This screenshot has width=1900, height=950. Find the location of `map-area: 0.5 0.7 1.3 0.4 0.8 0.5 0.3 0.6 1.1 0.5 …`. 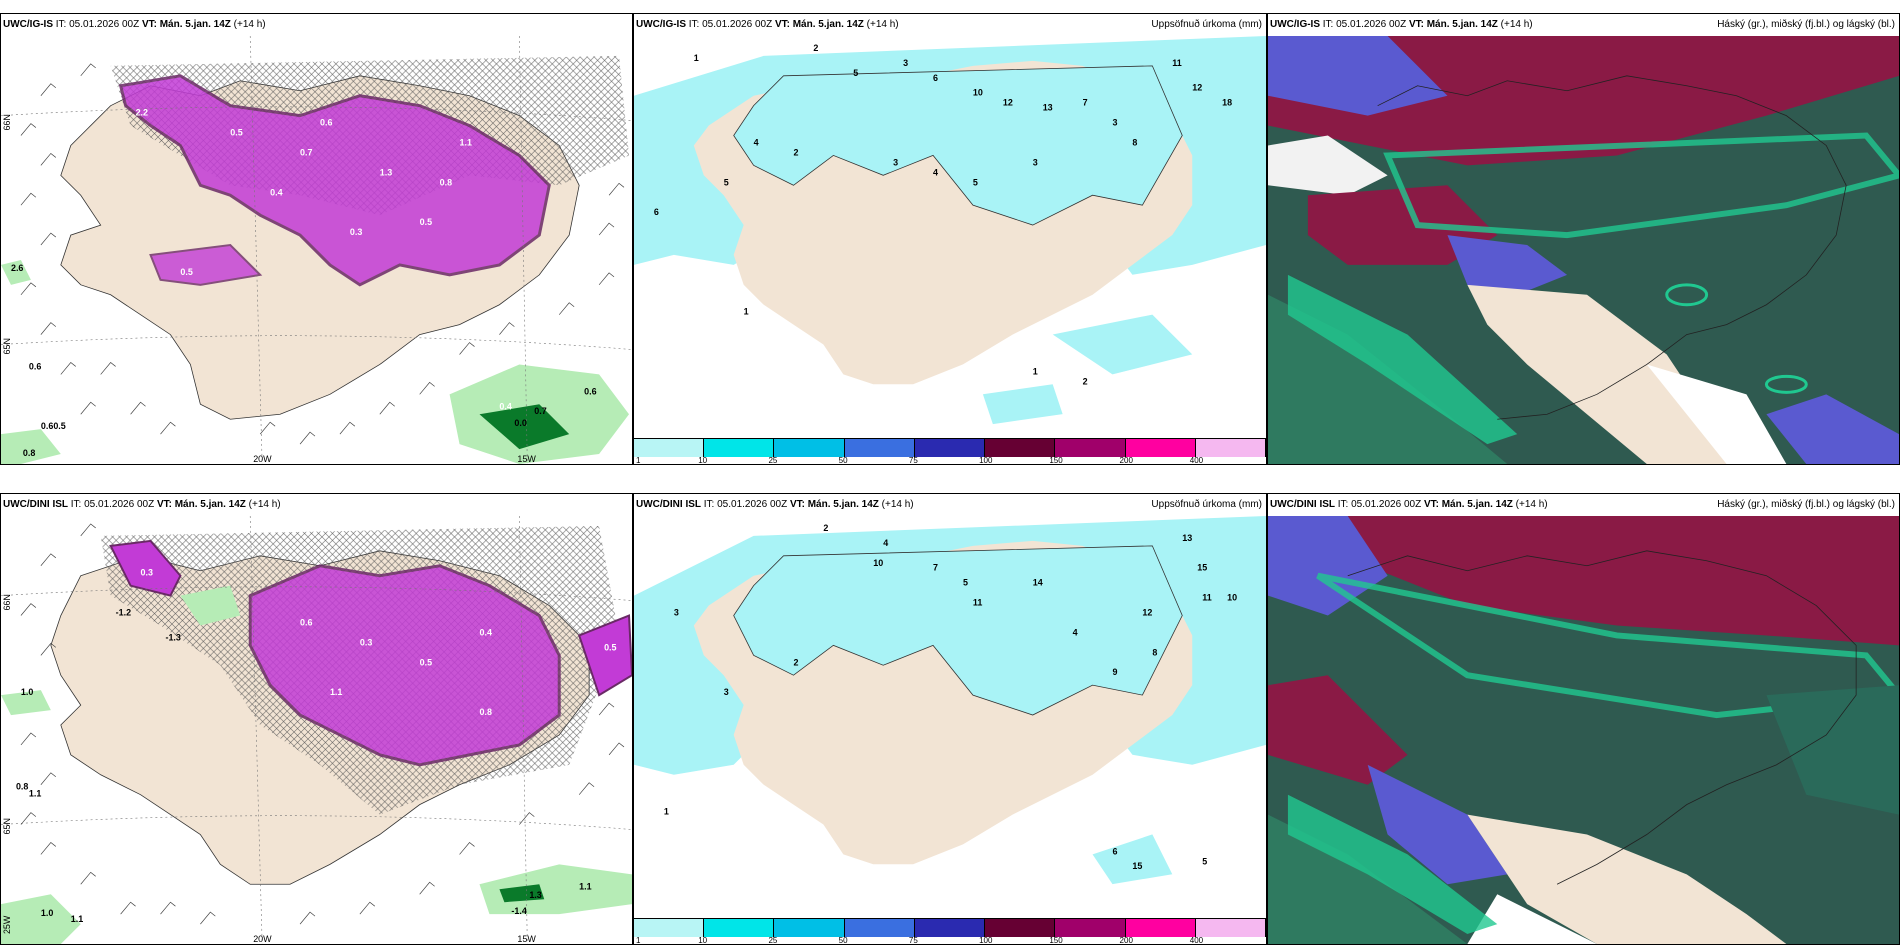

map-area: 0.5 0.7 1.3 0.4 0.8 0.5 0.3 0.6 1.1 0.5 … is located at coordinates (316, 250).